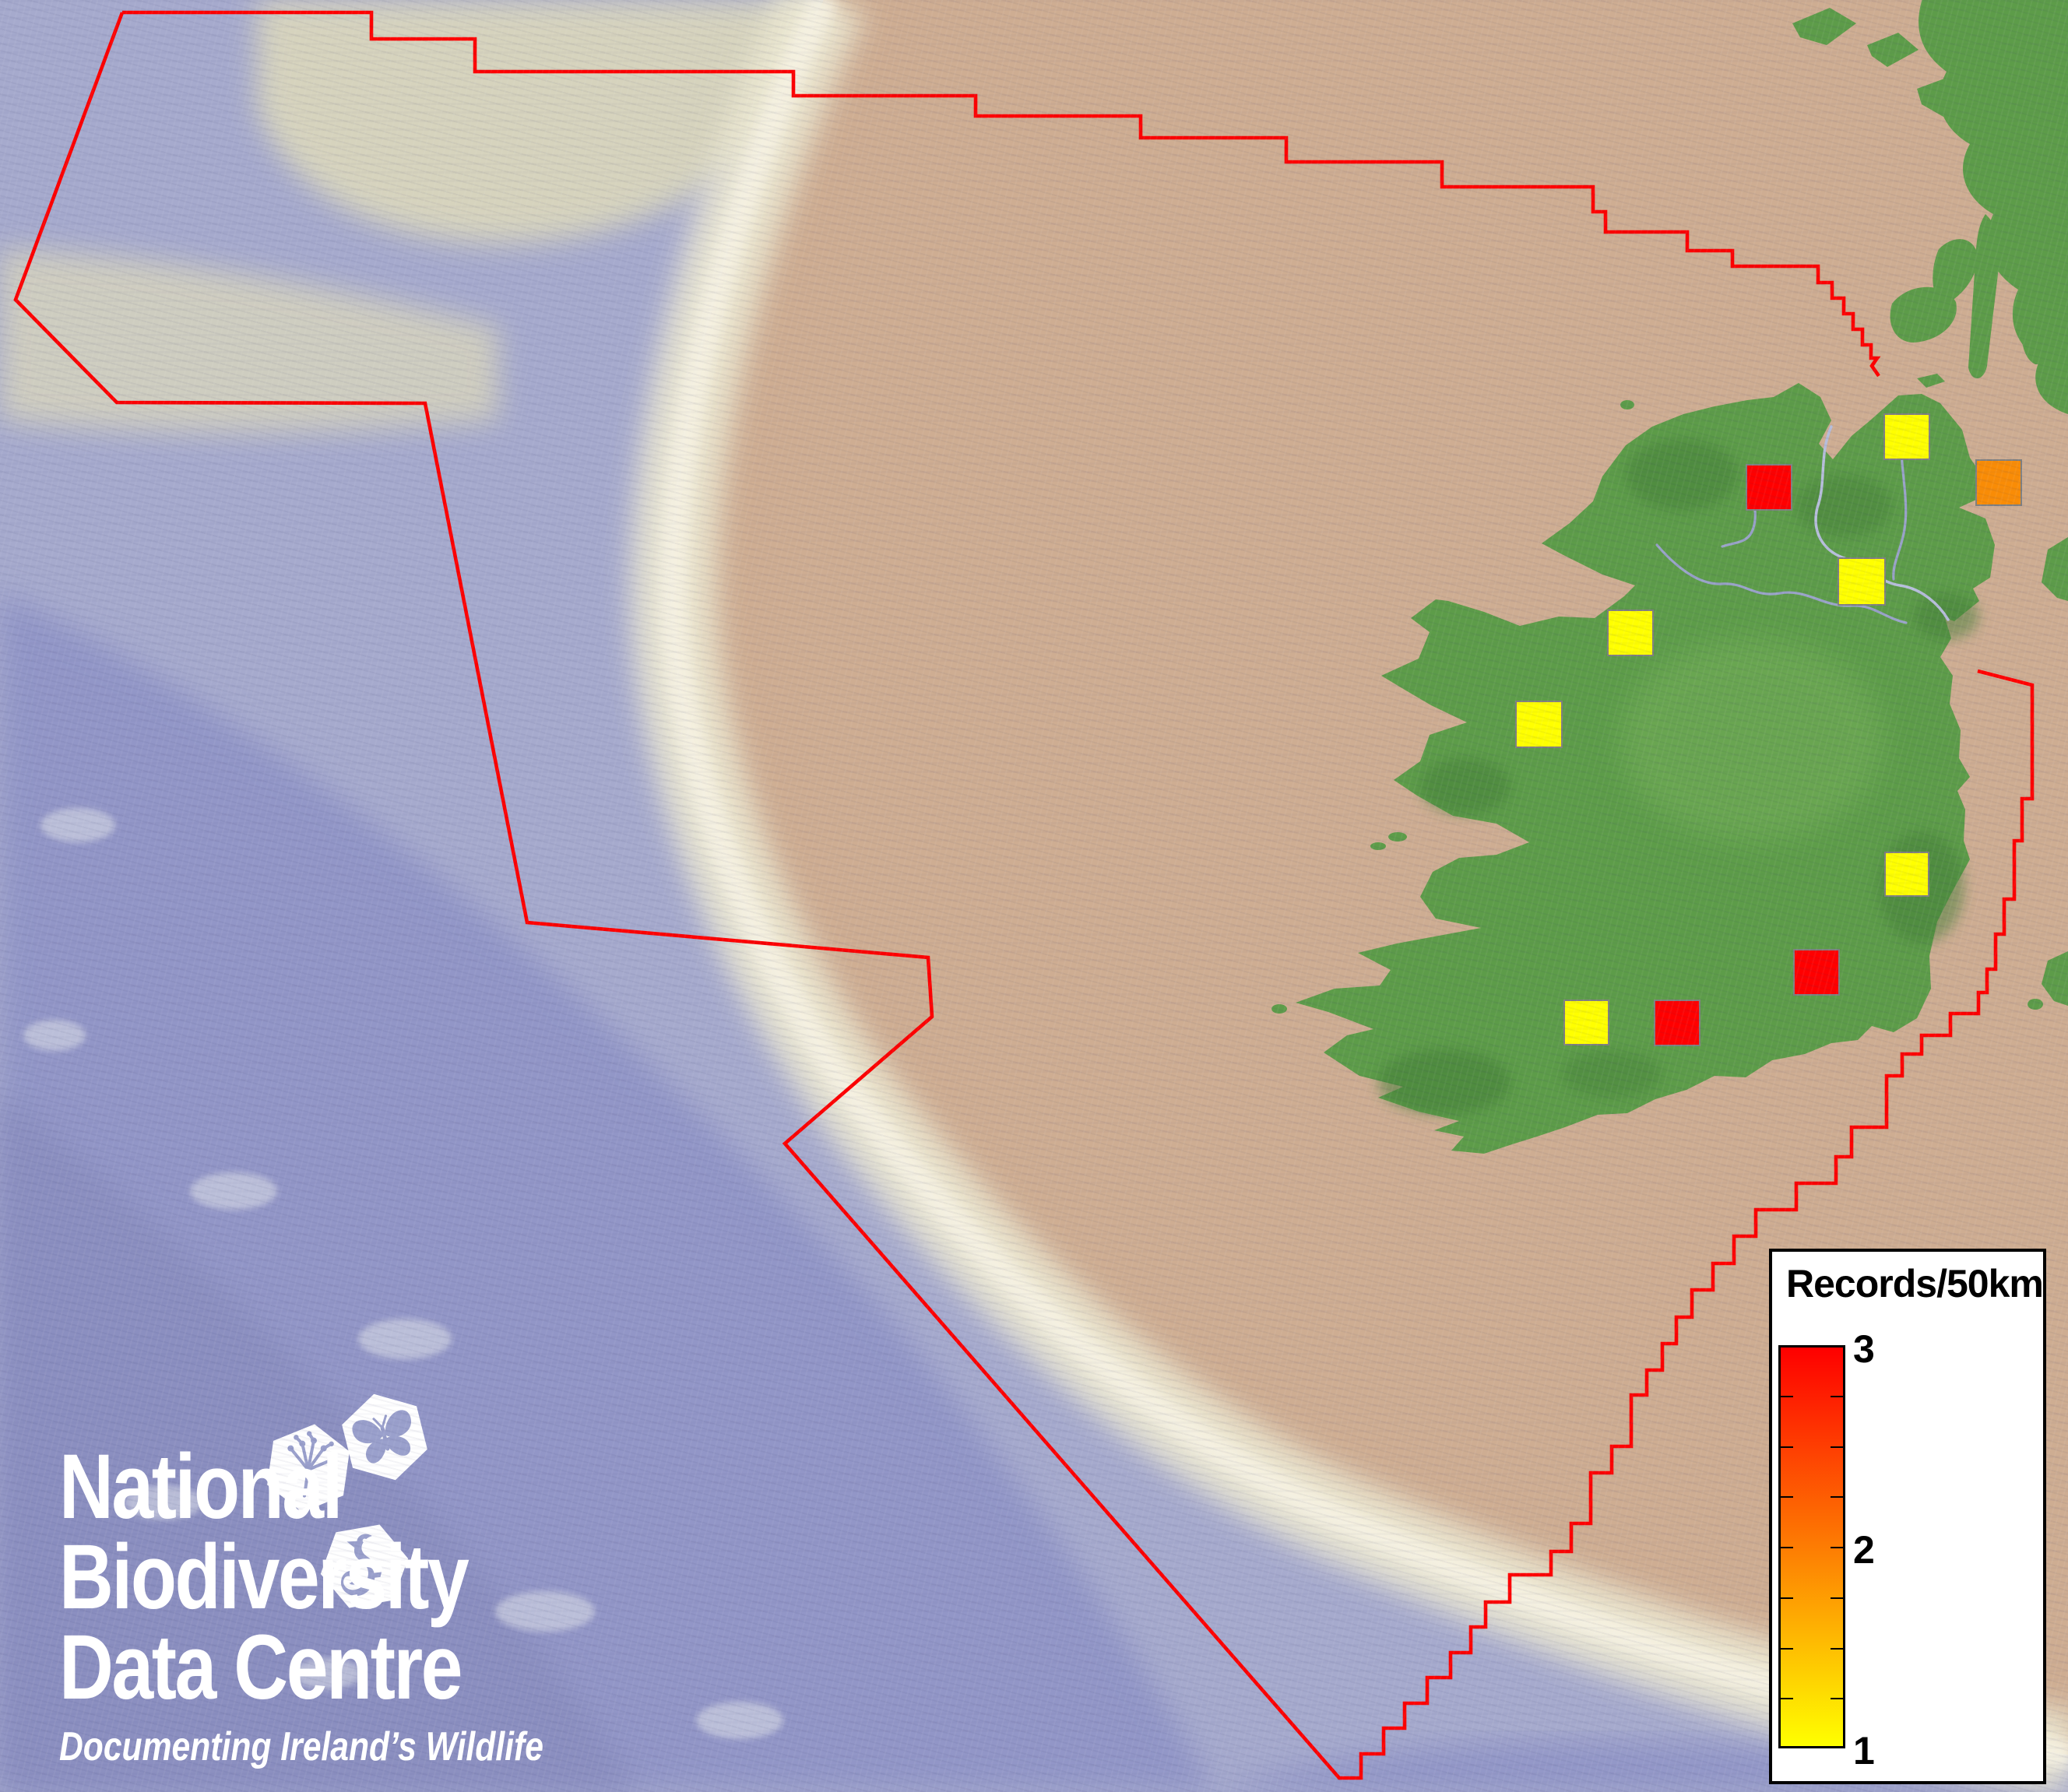  What do you see at coordinates (1678, 777) in the screenshot?
I see `ireland-relief` at bounding box center [1678, 777].